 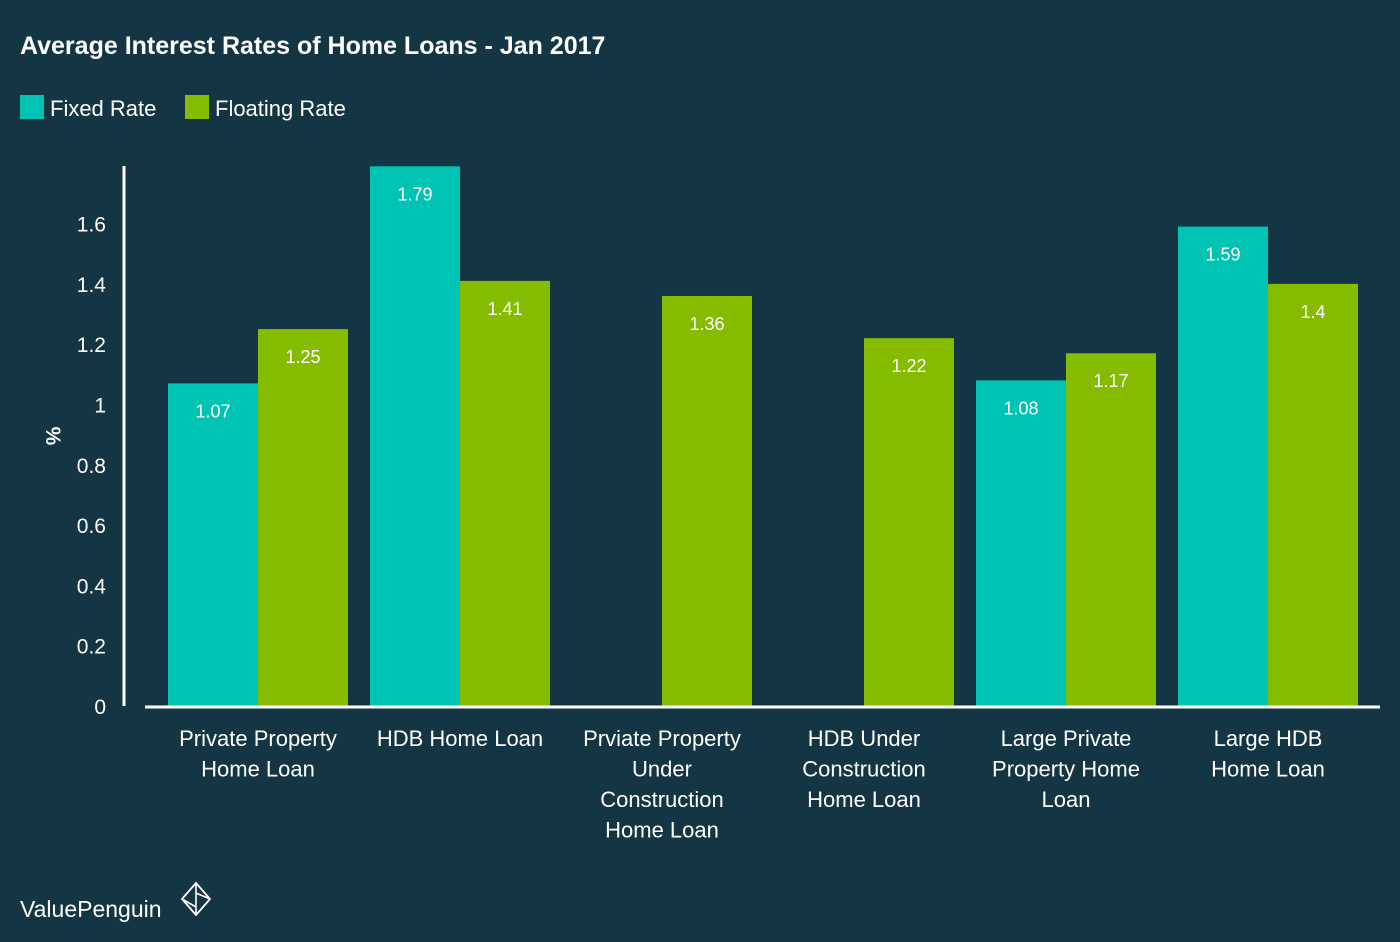 I want to click on data-label: 1.07, so click(x=212, y=411).